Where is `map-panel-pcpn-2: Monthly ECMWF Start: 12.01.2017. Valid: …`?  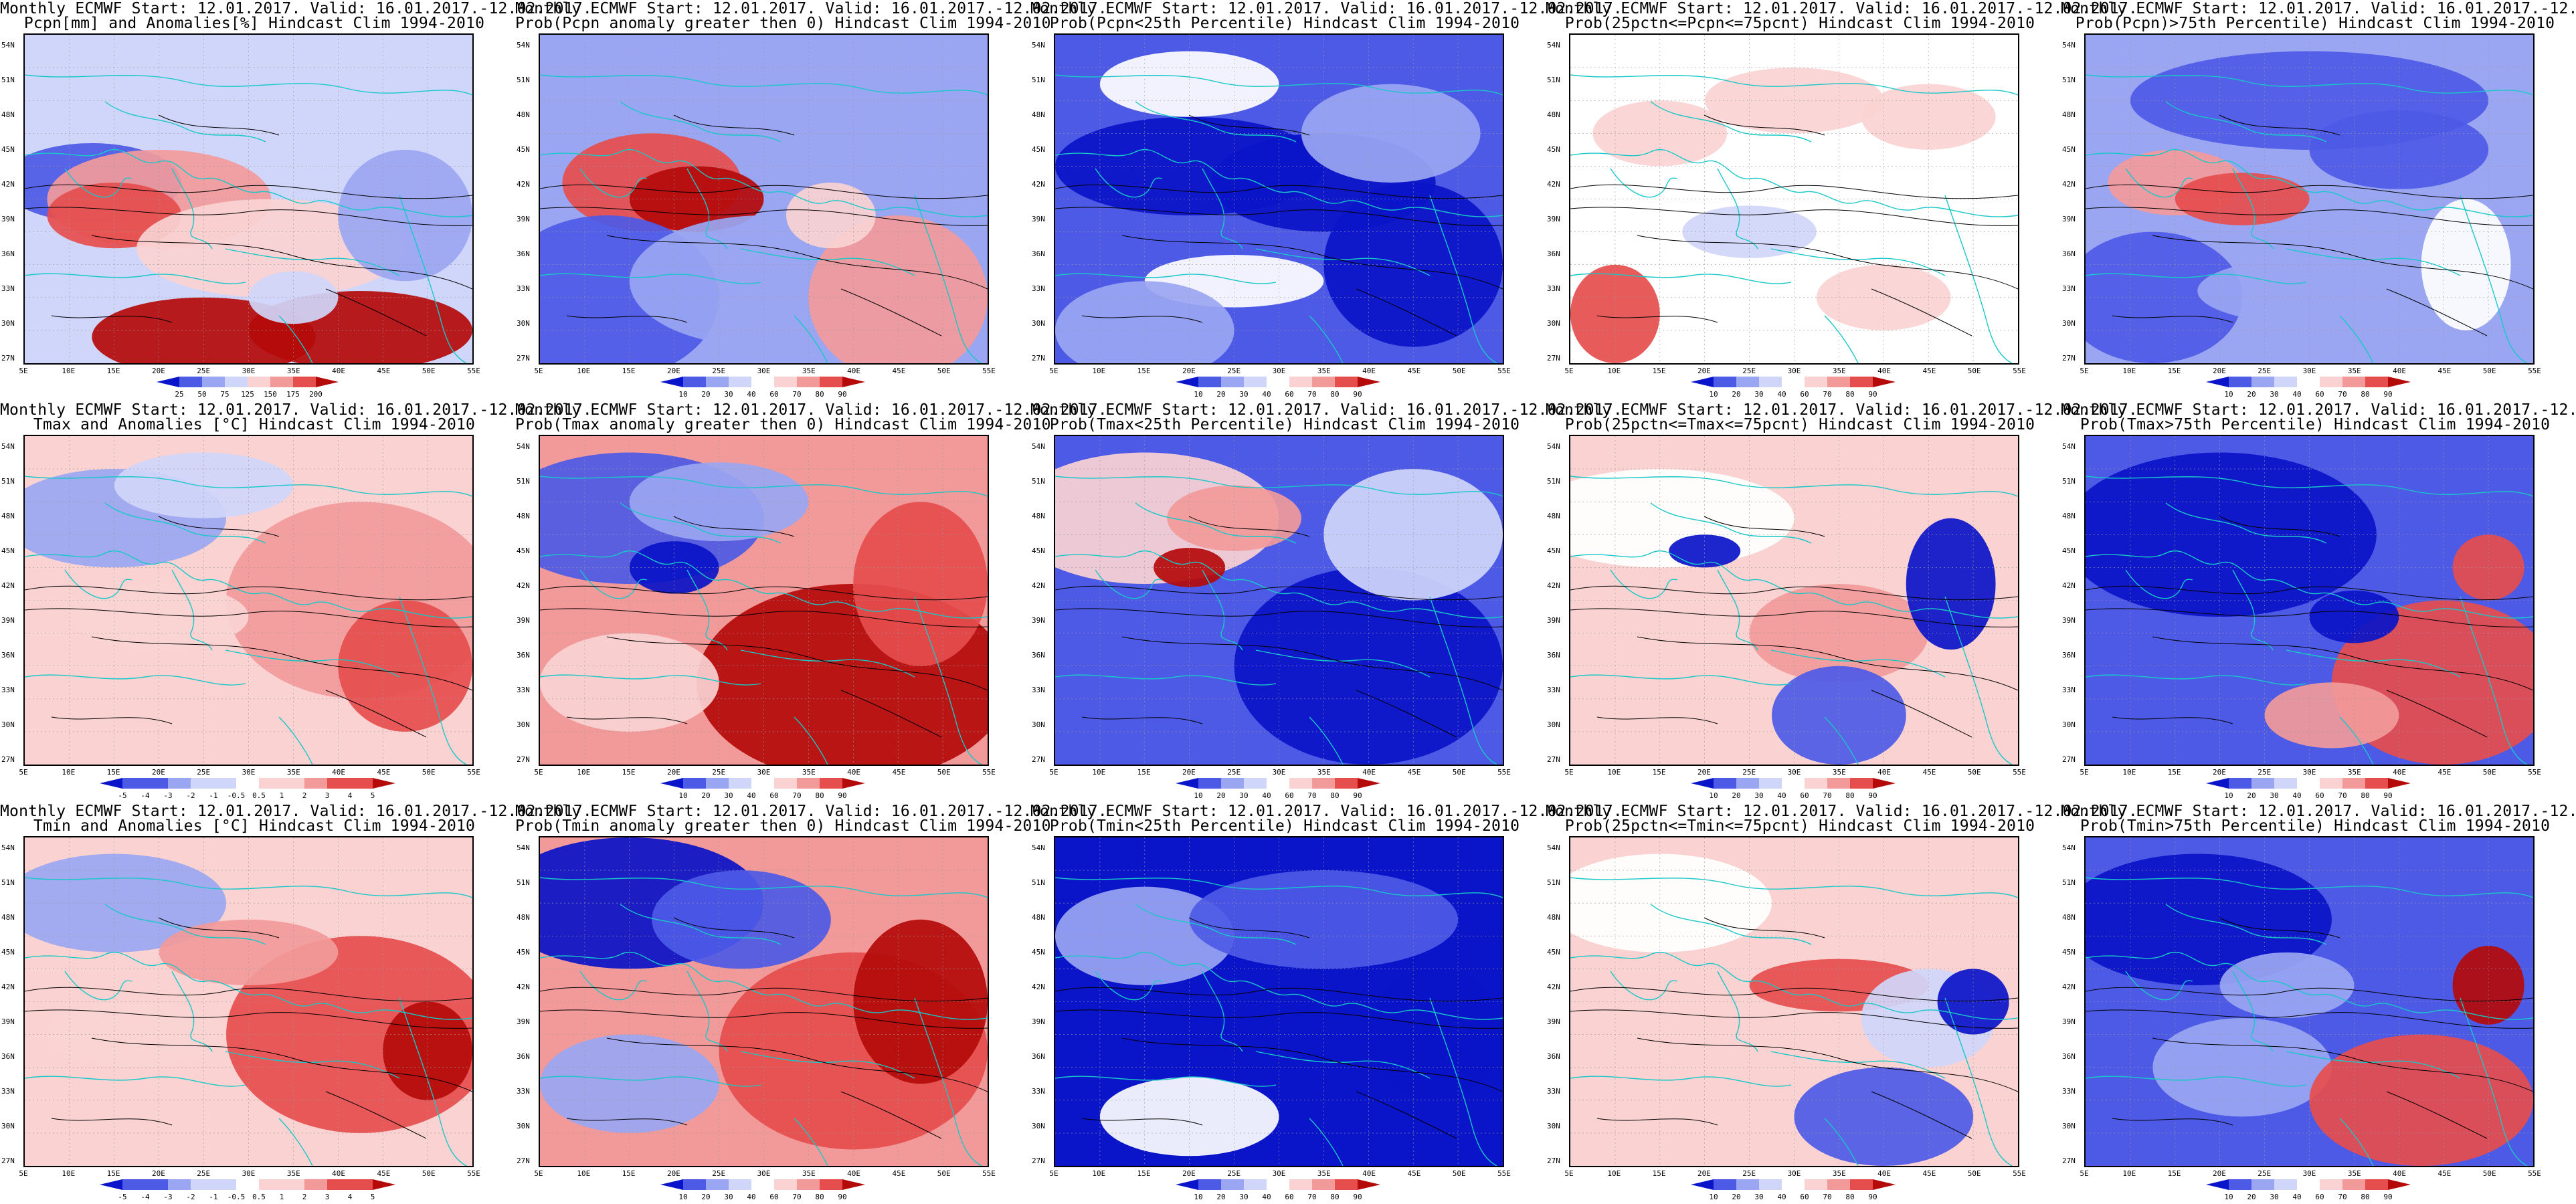
map-panel-pcpn-2: Monthly ECMWF Start: 12.01.2017. Valid: … is located at coordinates (811, 200).